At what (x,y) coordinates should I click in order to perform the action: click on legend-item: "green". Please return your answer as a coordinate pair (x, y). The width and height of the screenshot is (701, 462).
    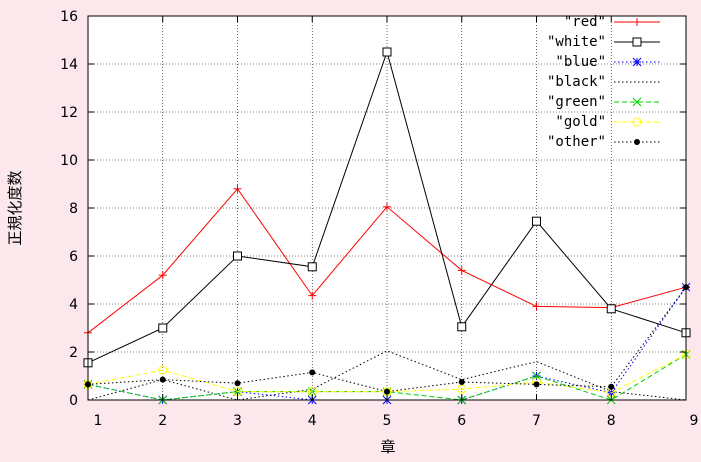
    Looking at the image, I should click on (603, 102).